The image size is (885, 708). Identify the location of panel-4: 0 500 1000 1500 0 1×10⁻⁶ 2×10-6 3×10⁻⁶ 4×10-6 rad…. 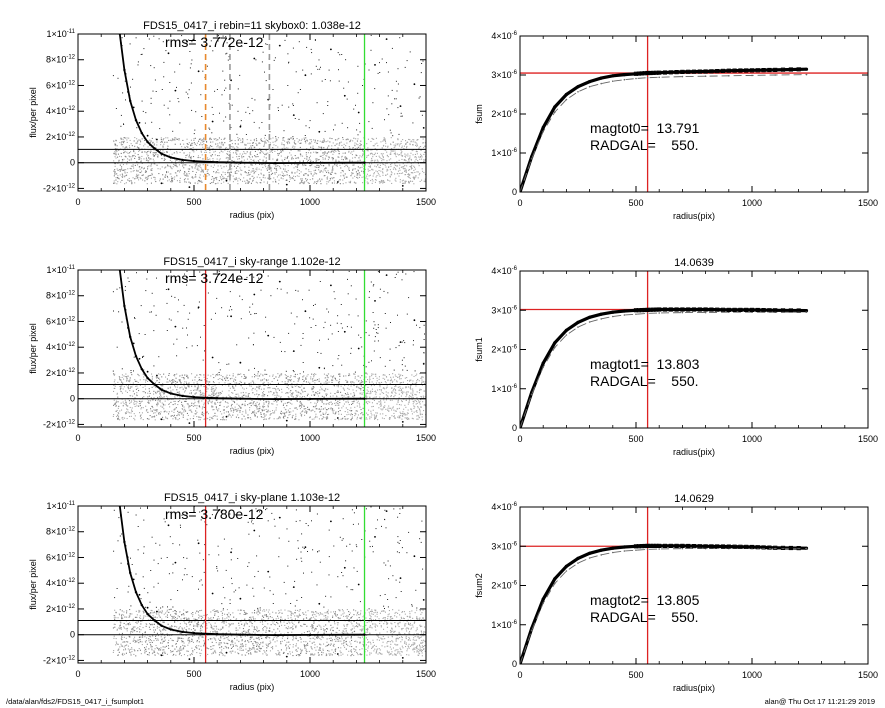
(676, 357).